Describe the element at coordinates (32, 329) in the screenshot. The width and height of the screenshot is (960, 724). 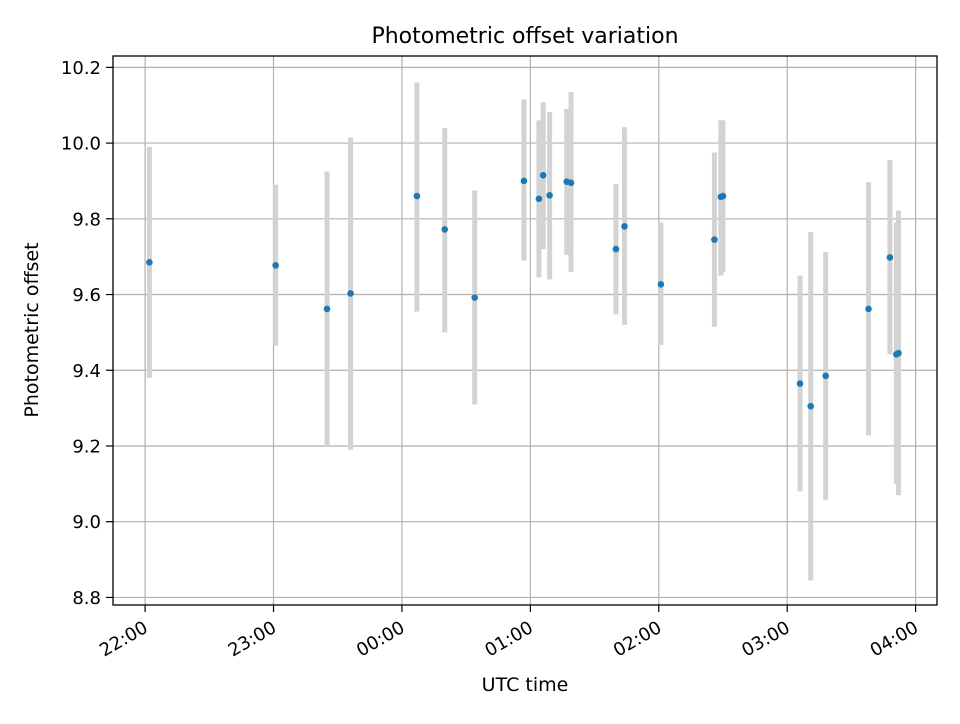
I see `y-axis-label: Photometric offset` at that location.